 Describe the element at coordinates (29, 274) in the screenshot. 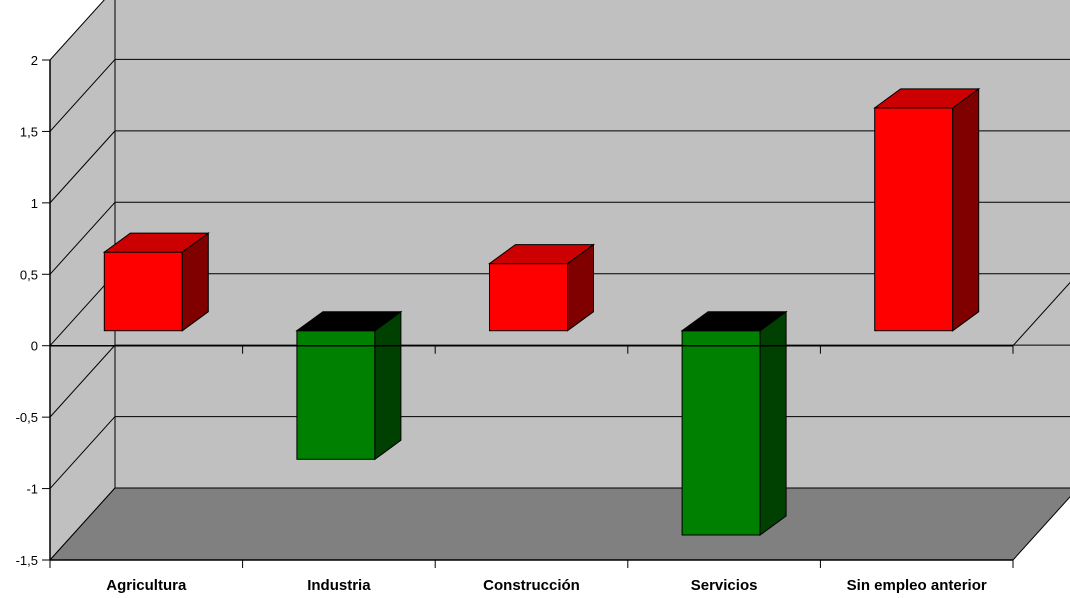

I see `y-tick-label: 0,5` at that location.